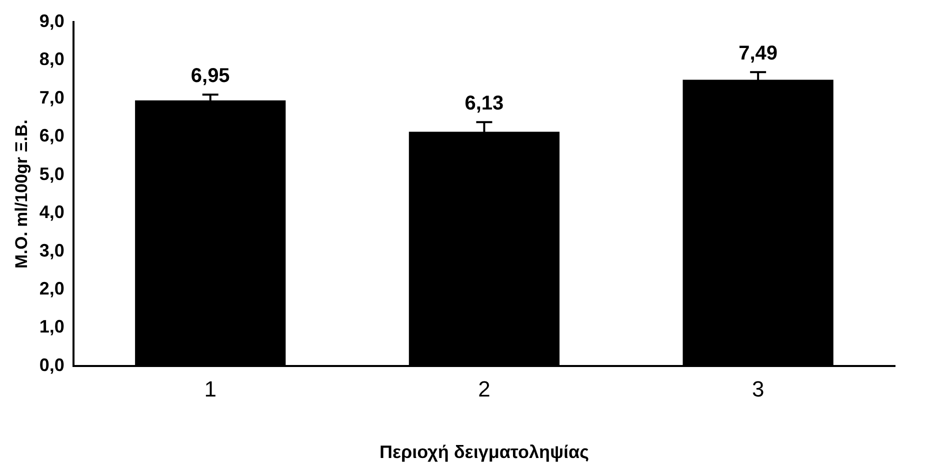  I want to click on data-label: 6,13, so click(484, 103).